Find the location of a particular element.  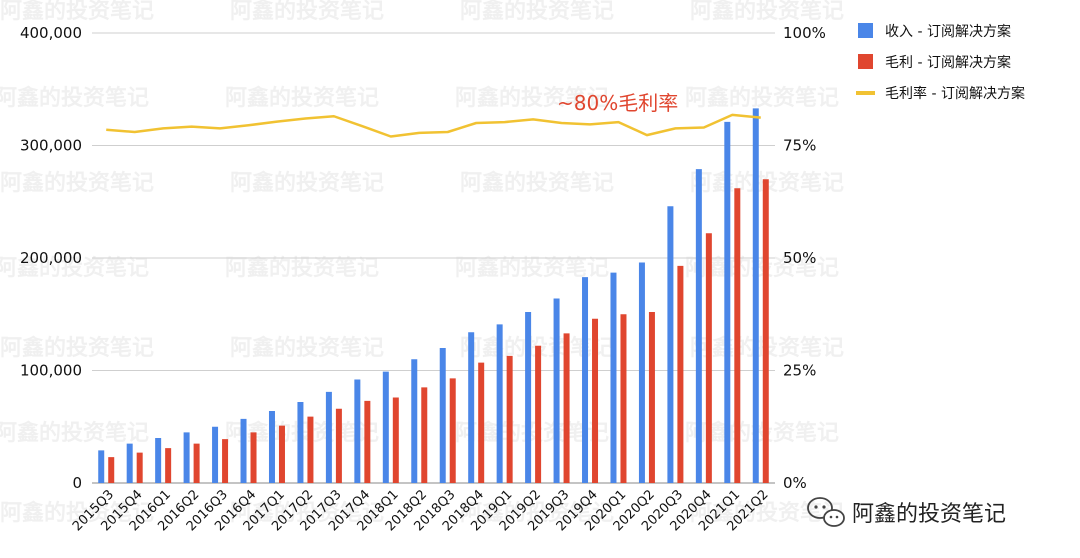

wechat-icon is located at coordinates (826, 512).